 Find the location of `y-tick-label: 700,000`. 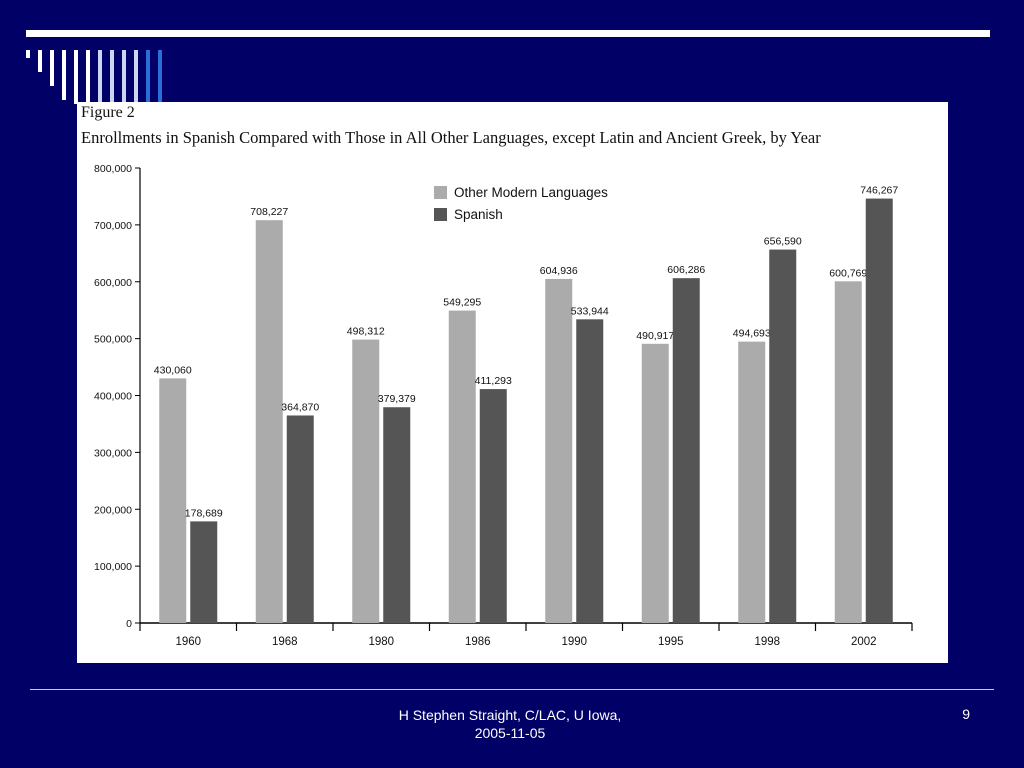

y-tick-label: 700,000 is located at coordinates (113, 226).